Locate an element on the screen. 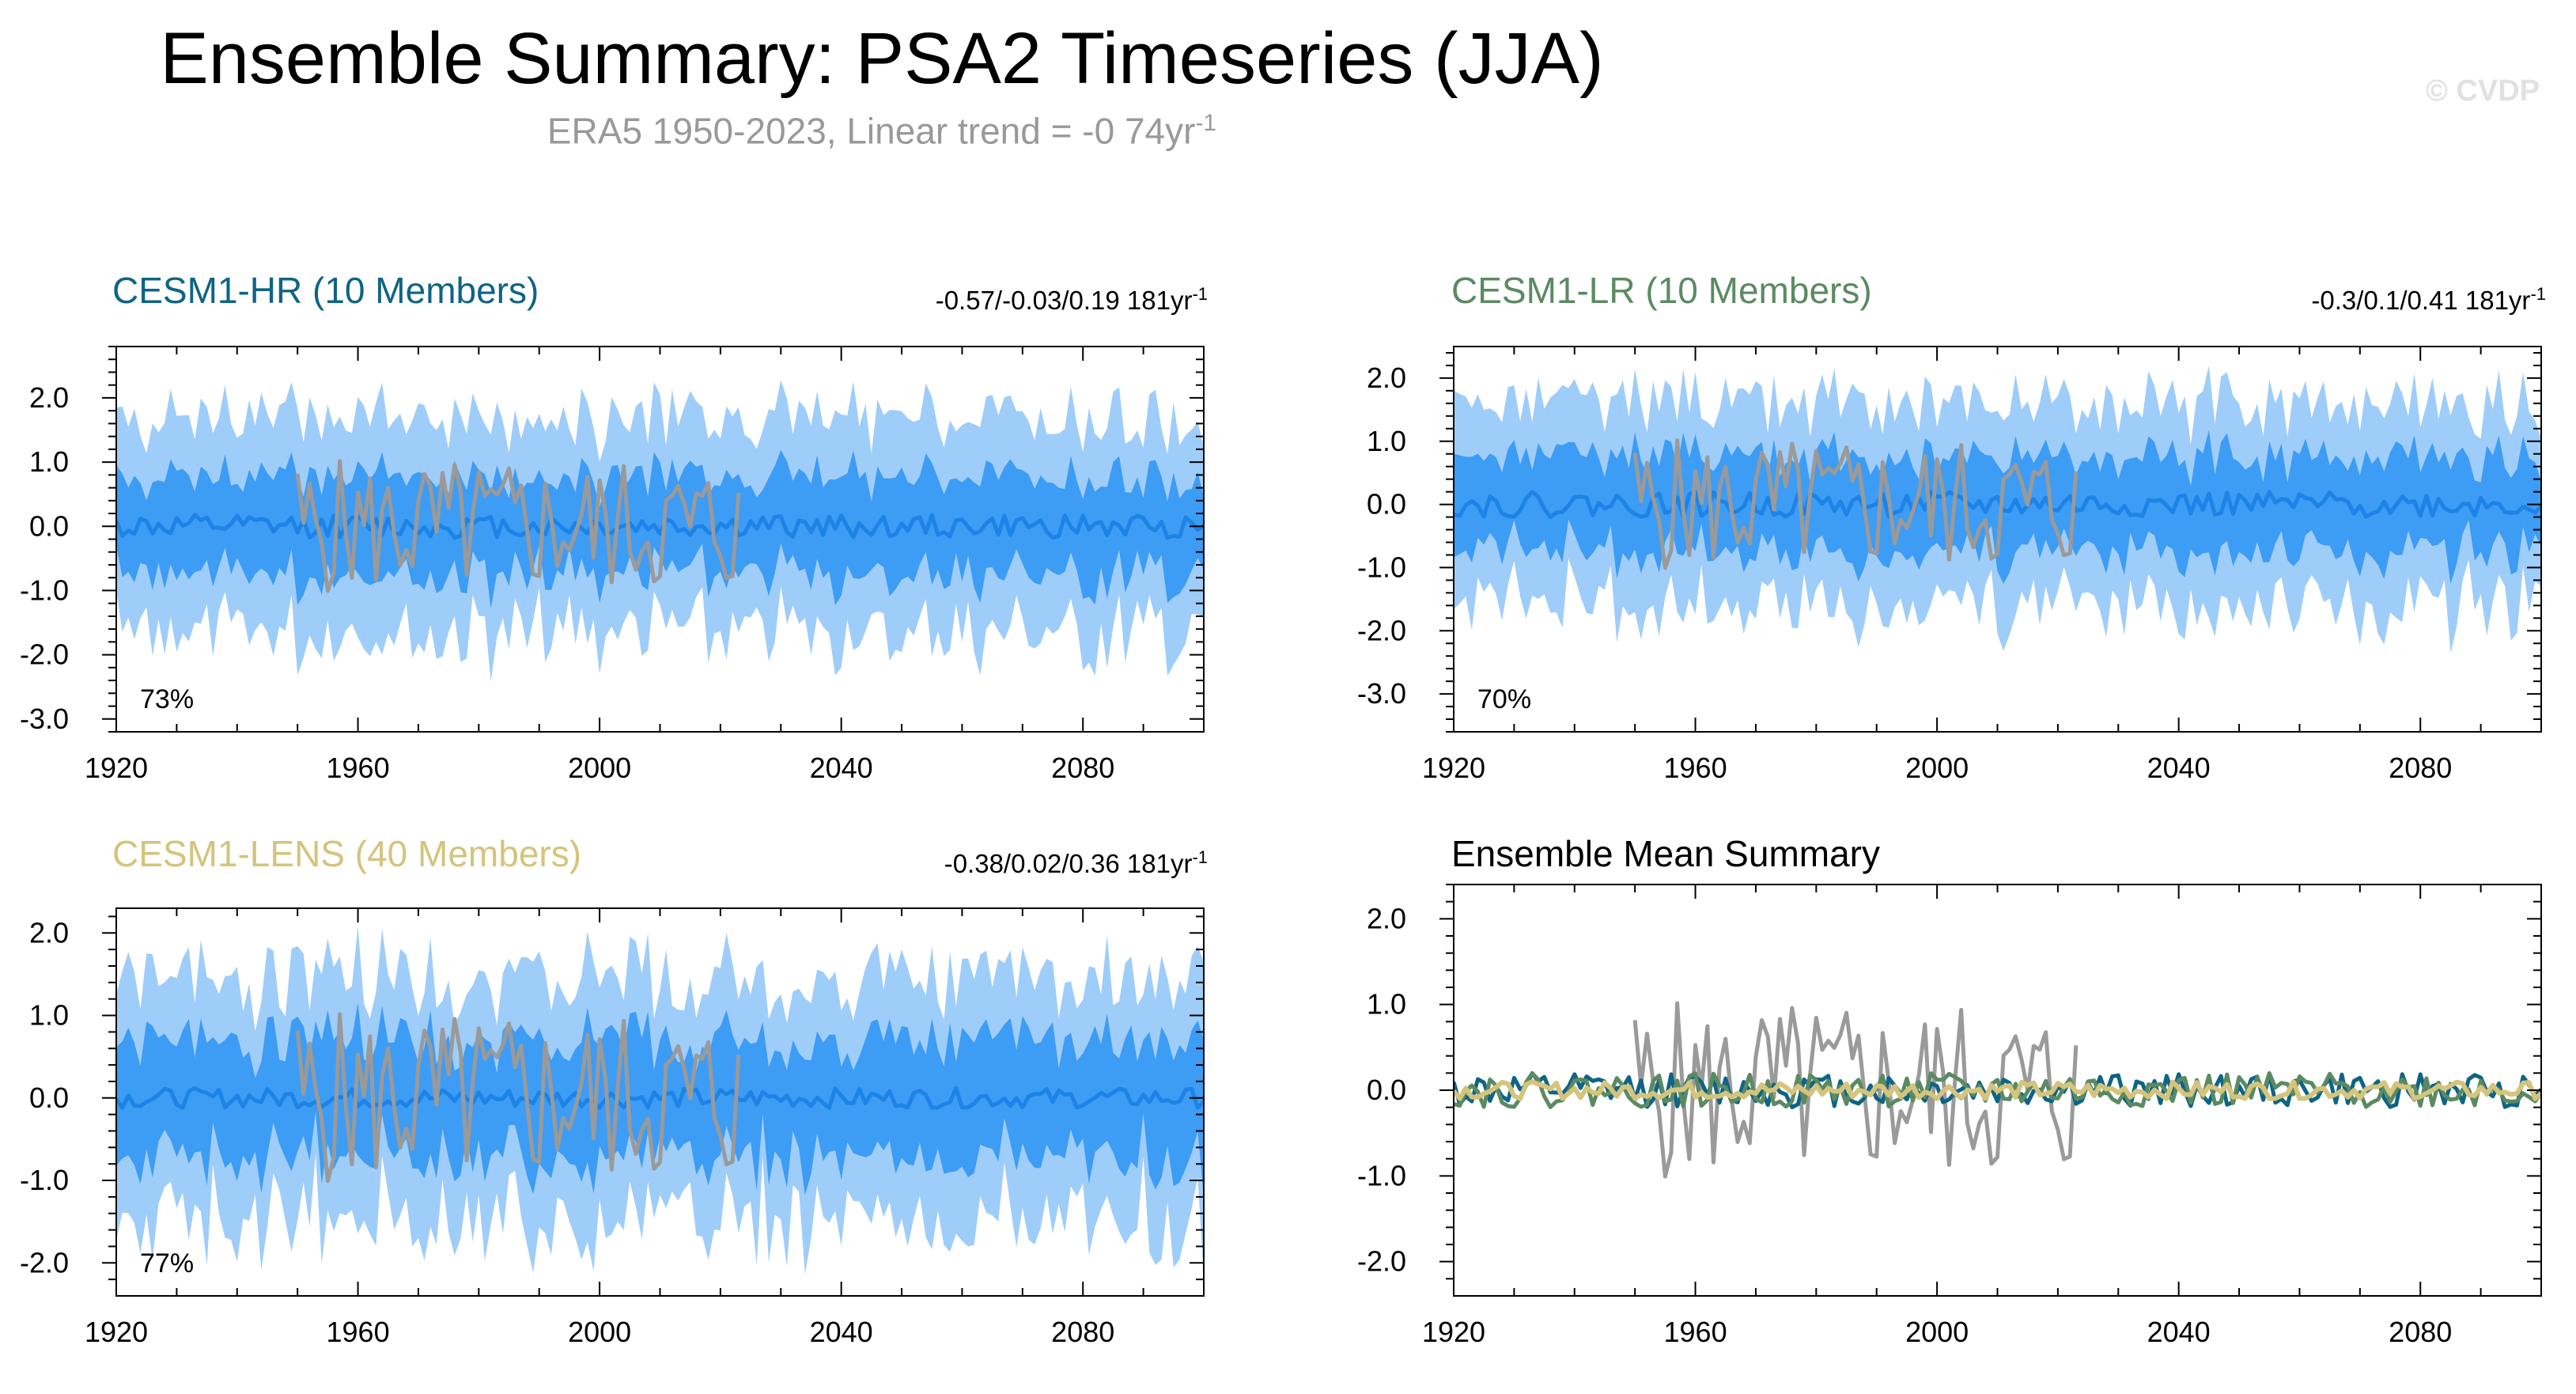 This screenshot has width=2576, height=1394. page-title: Ensemble Summary: PSA2 Timeseries (JJA) is located at coordinates (882, 58).